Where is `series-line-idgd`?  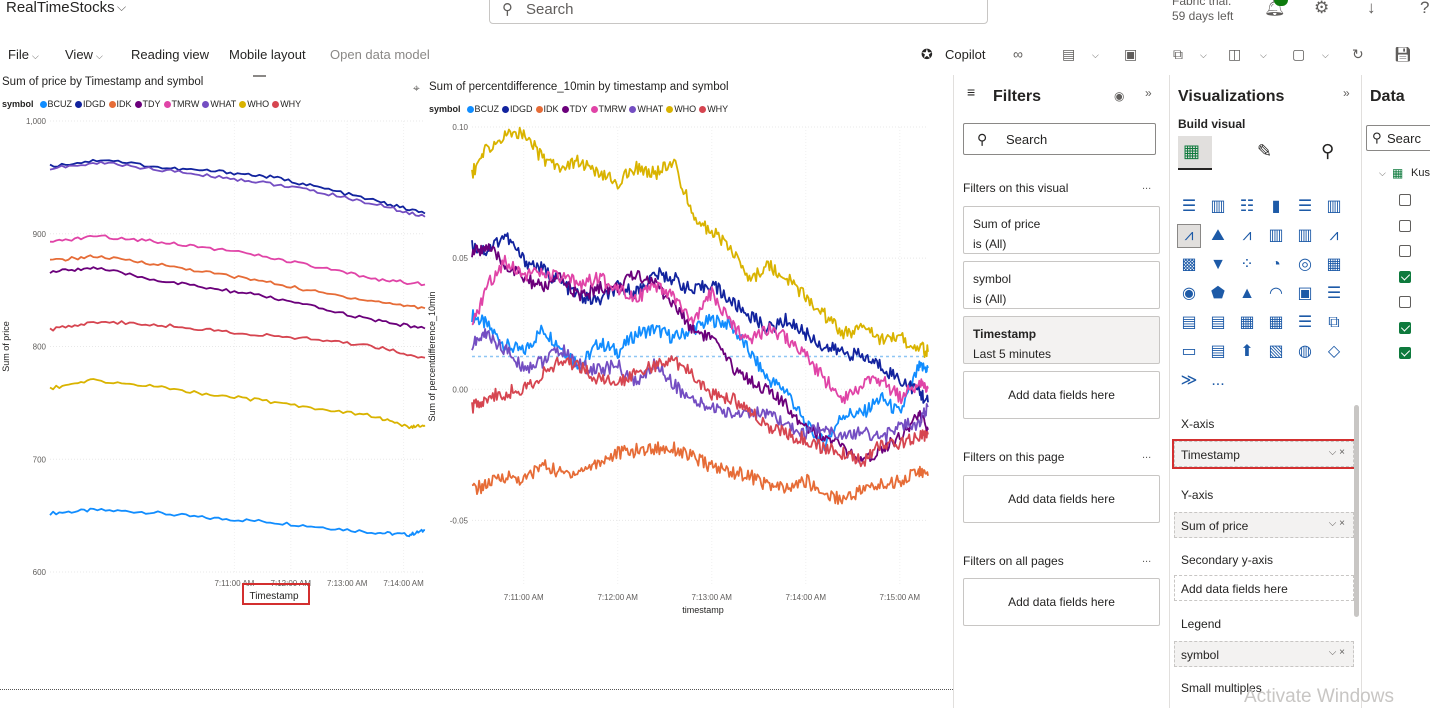
series-line-idgd is located at coordinates (700, 318).